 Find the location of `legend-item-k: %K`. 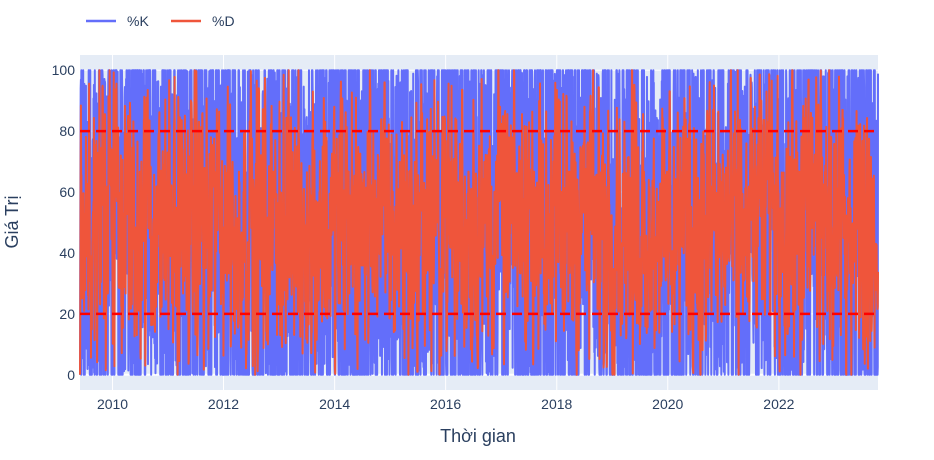

legend-item-k: %K is located at coordinates (117, 21).